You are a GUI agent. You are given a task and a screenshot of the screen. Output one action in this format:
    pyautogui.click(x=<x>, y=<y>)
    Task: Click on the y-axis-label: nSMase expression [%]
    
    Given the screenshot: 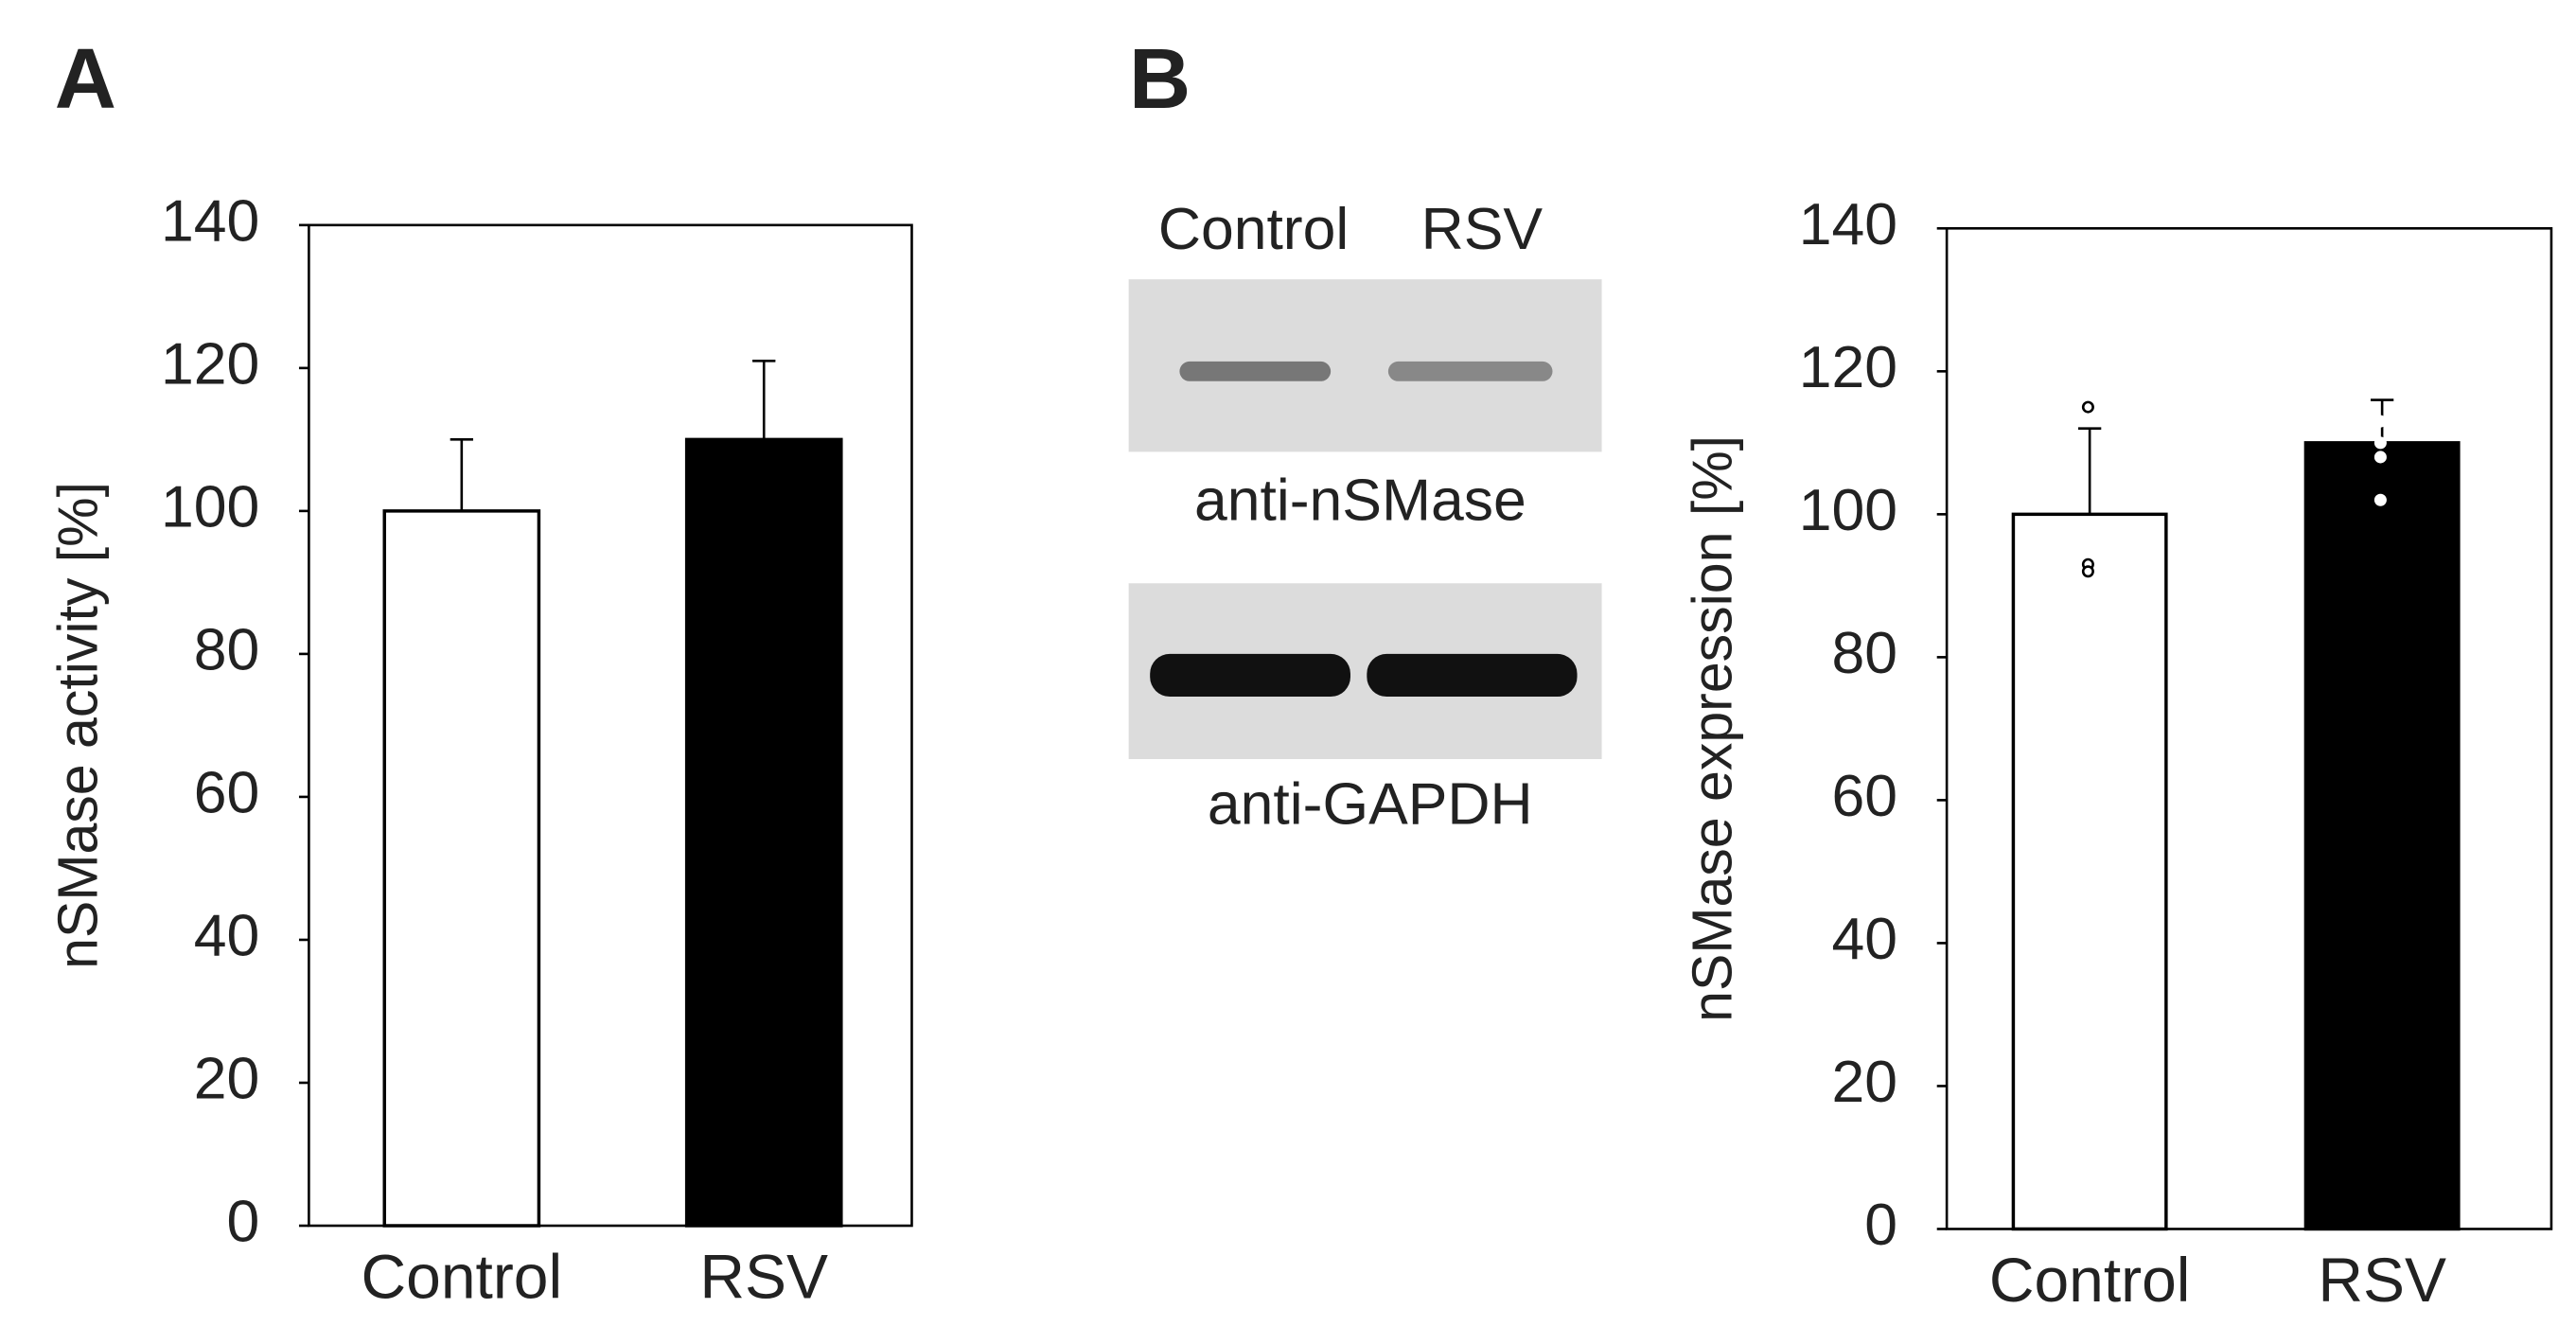 What is the action you would take?
    pyautogui.click(x=1713, y=728)
    